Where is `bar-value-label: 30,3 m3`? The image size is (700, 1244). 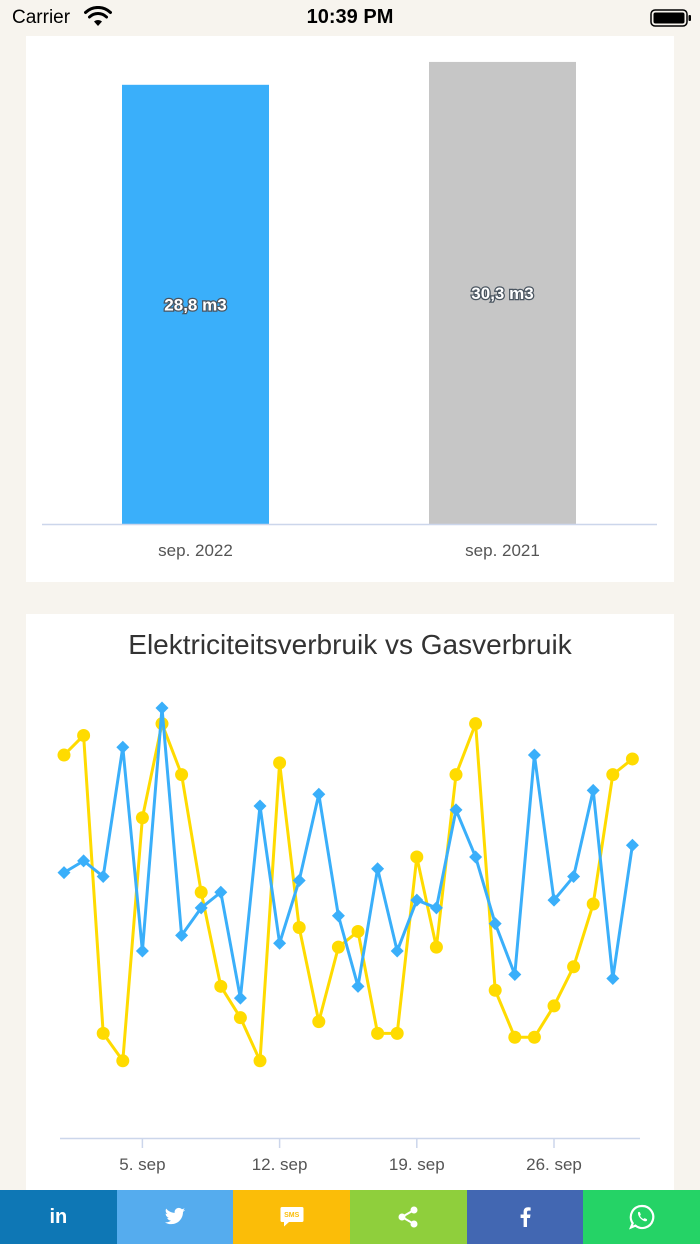
bar-value-label: 30,3 m3 is located at coordinates (502, 293).